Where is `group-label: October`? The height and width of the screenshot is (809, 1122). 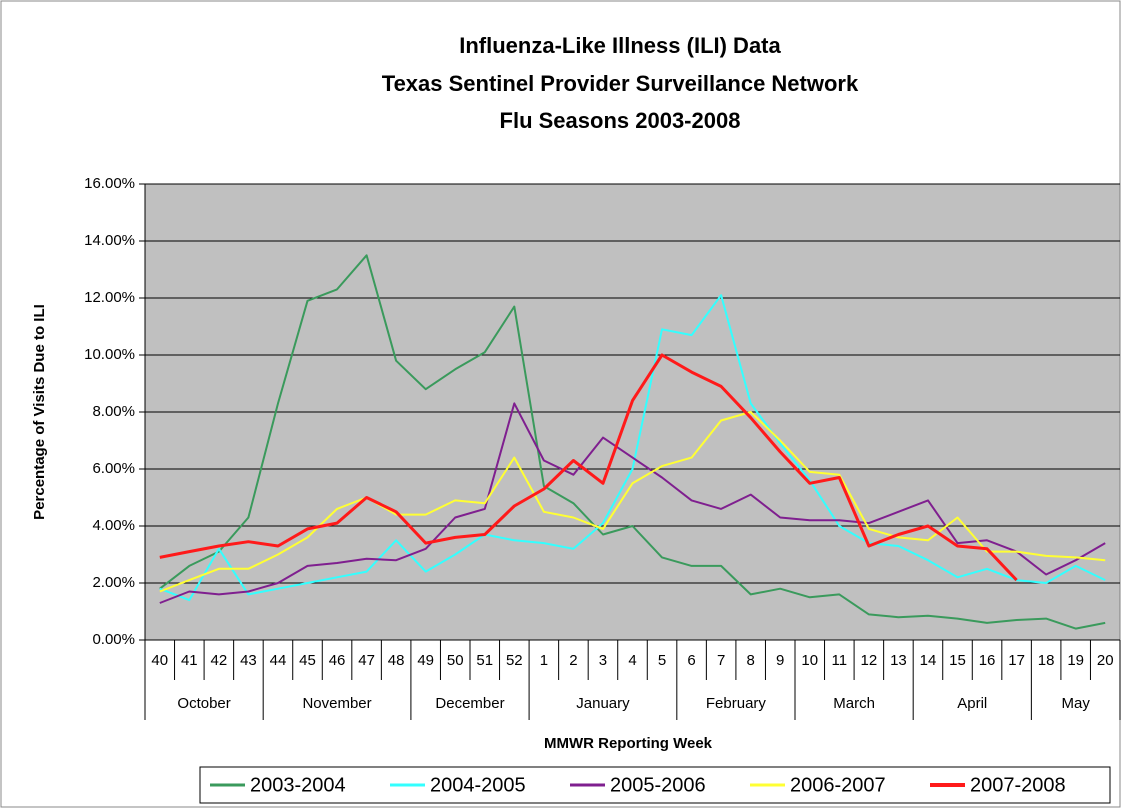 group-label: October is located at coordinates (203, 703).